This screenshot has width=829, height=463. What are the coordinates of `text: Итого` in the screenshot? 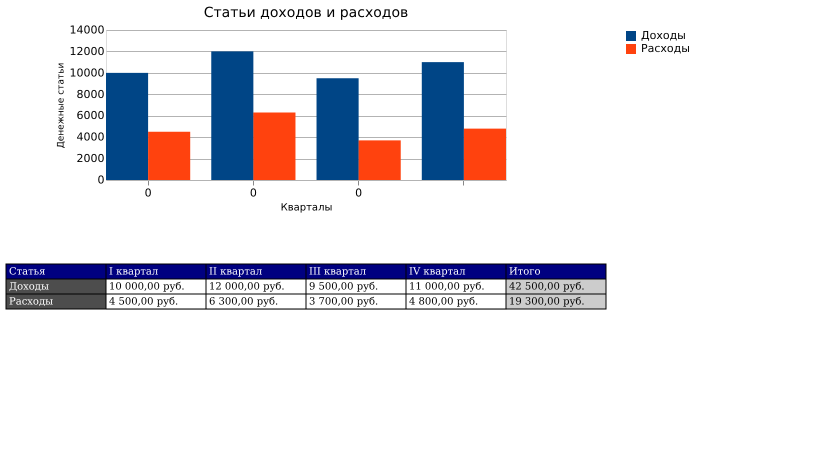 It's located at (525, 272).